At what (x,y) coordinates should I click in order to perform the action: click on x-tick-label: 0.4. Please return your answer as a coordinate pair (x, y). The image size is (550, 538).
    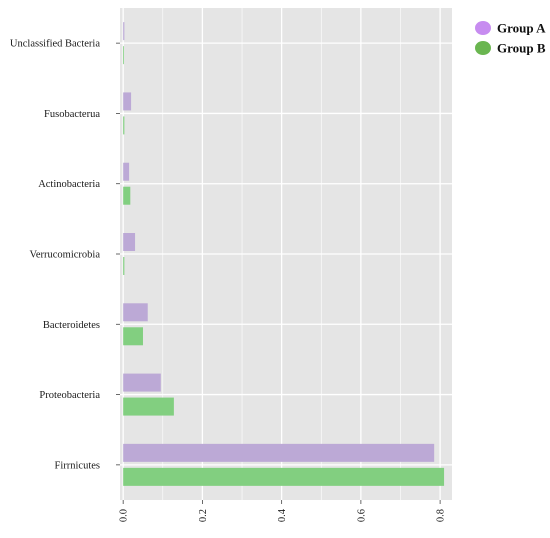
    Looking at the image, I should click on (282, 515).